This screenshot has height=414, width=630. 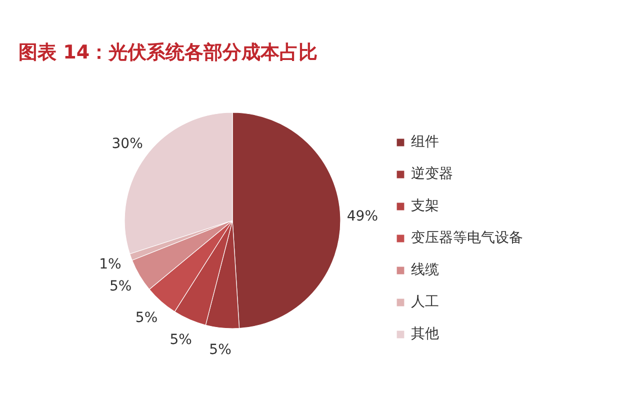 I want to click on legend-label: 线缆, so click(x=425, y=270).